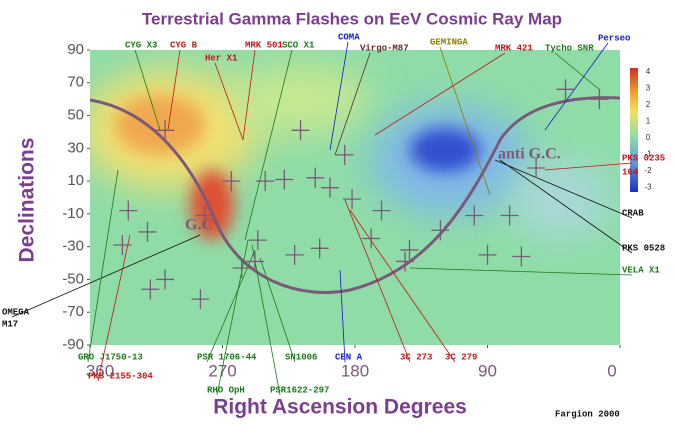 This screenshot has height=435, width=676. What do you see at coordinates (611, 370) in the screenshot?
I see `x-tick-label: 0` at bounding box center [611, 370].